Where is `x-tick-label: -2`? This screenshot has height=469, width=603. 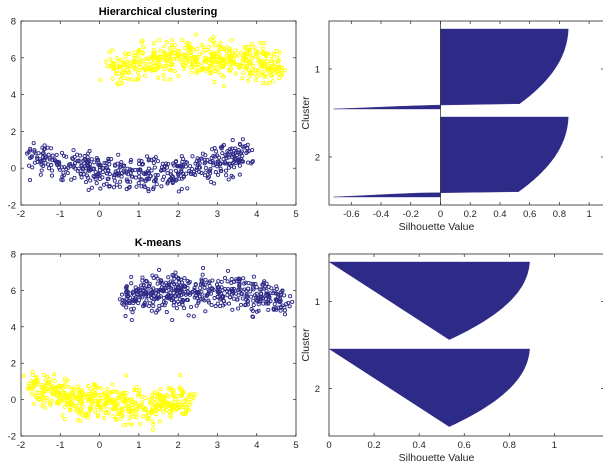 x-tick-label: -2 is located at coordinates (21, 445).